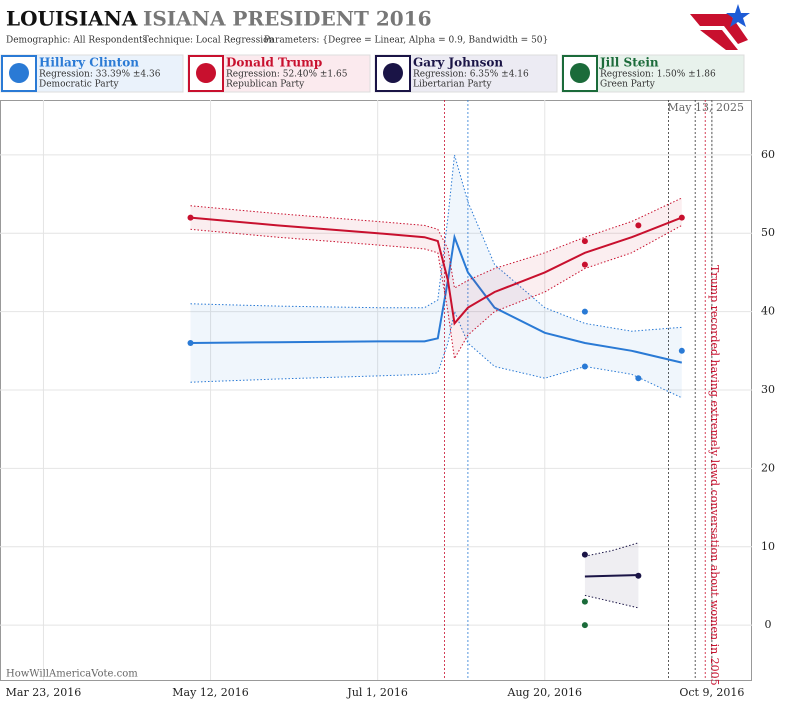  Describe the element at coordinates (287, 19) in the screenshot. I see `chart-title-overlay: ISIANA PRESIDENT 2016` at that location.